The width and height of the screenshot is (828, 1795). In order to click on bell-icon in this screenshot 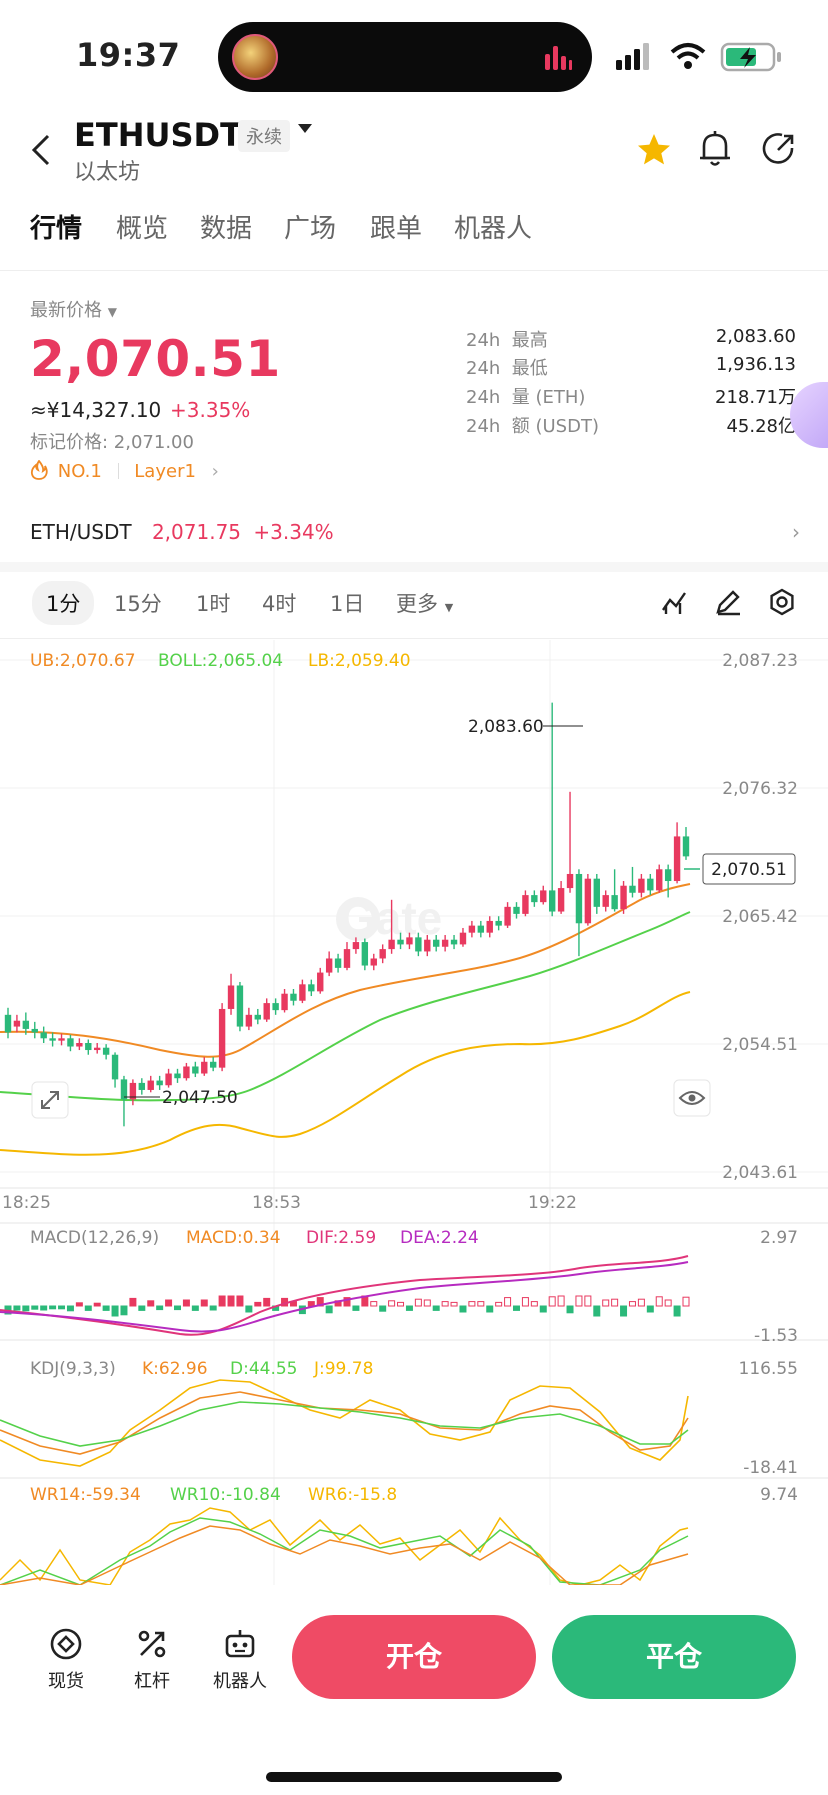, I will do `click(715, 149)`.